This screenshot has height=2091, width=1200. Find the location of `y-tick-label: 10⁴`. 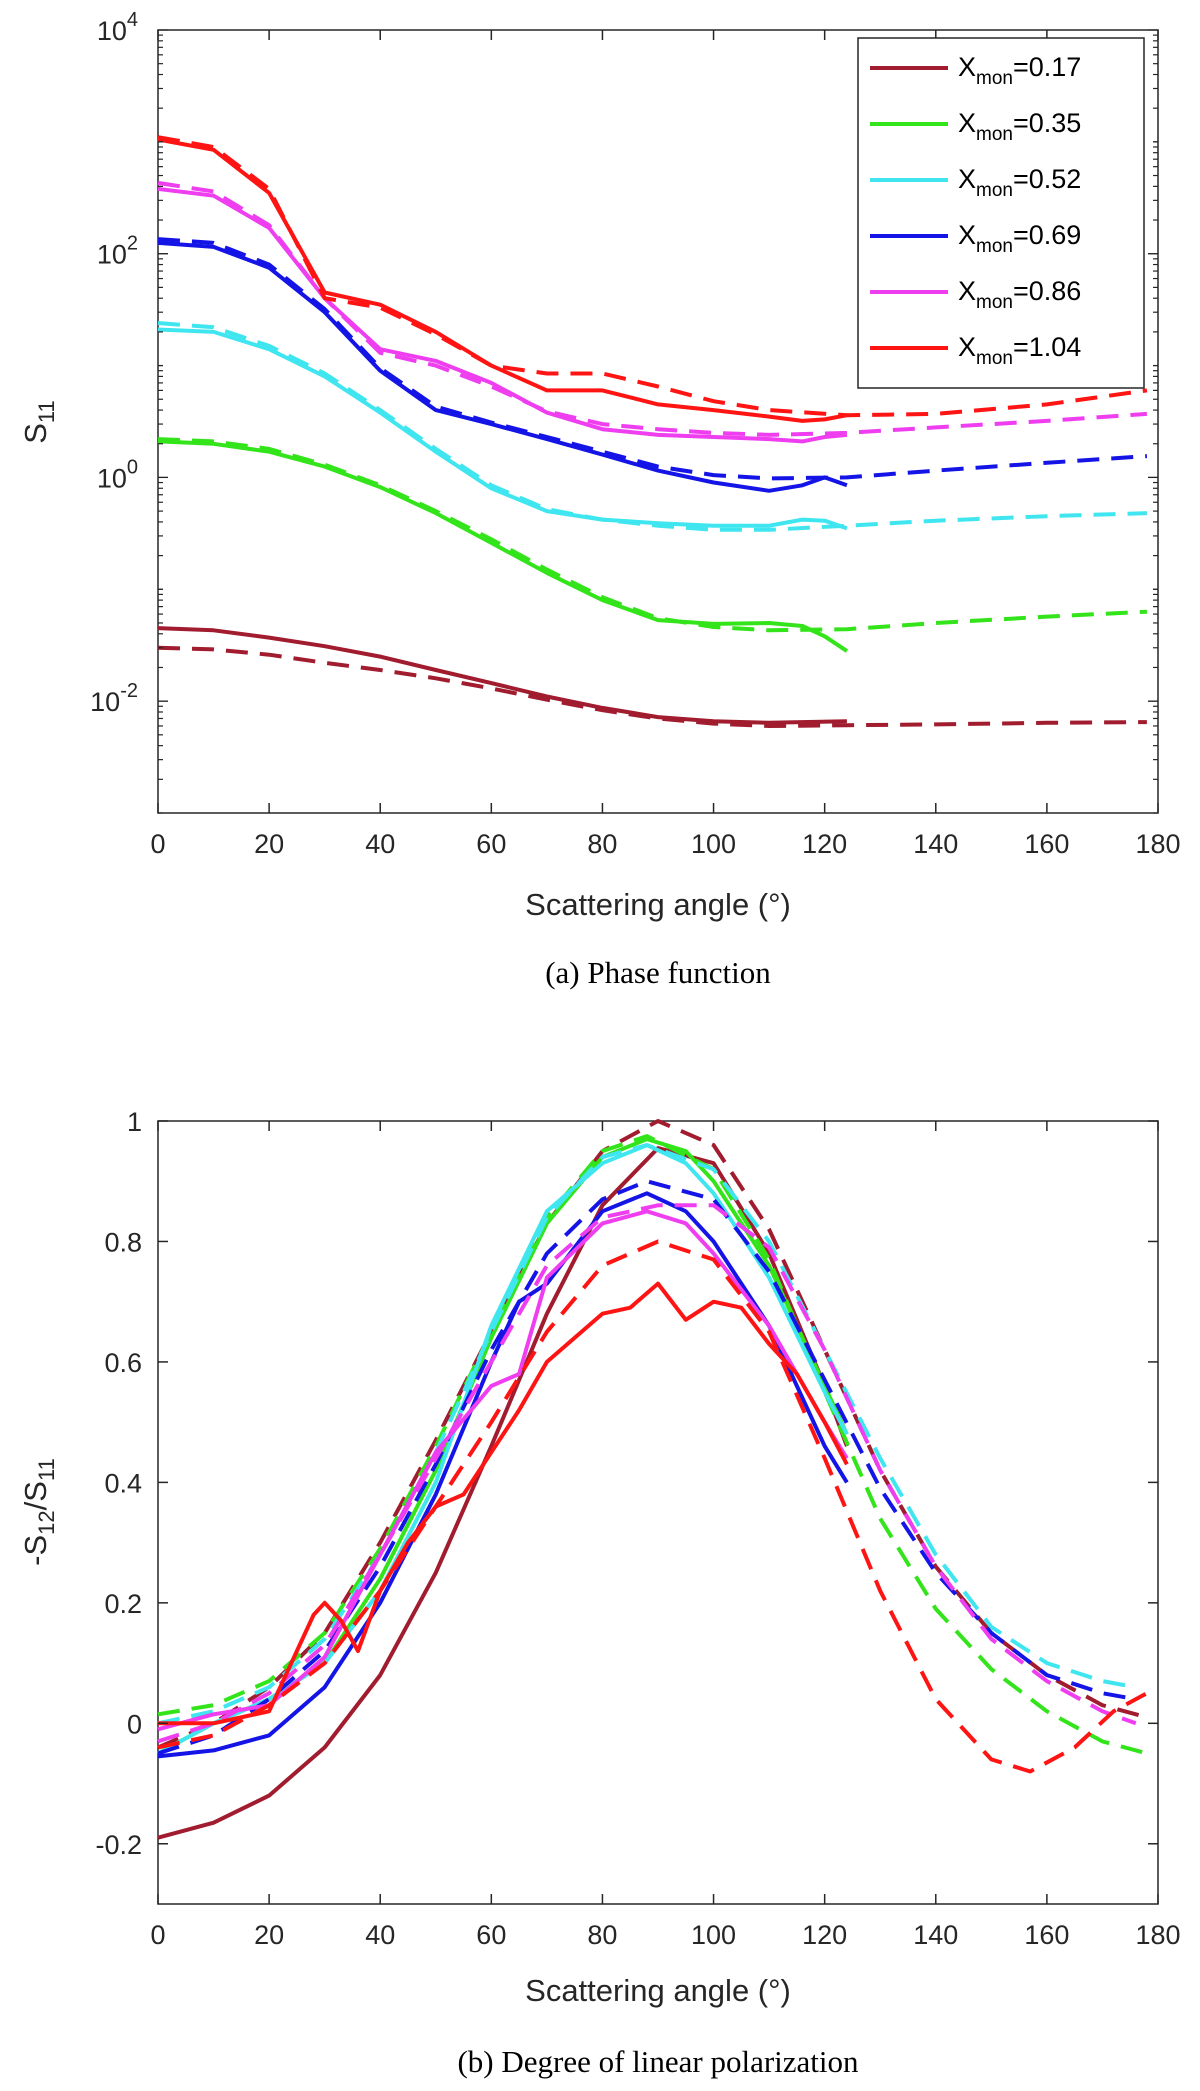

y-tick-label: 10⁴ is located at coordinates (117, 27).